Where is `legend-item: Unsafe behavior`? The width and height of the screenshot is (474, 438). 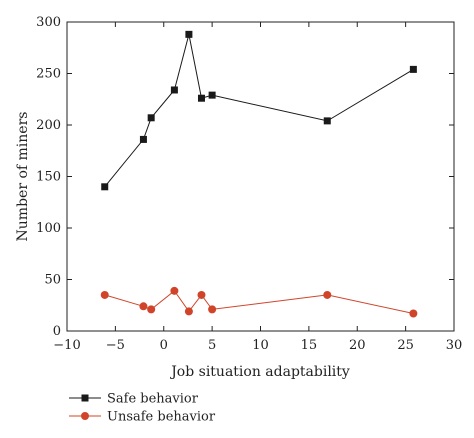
legend-item: Unsafe behavior is located at coordinates (142, 417).